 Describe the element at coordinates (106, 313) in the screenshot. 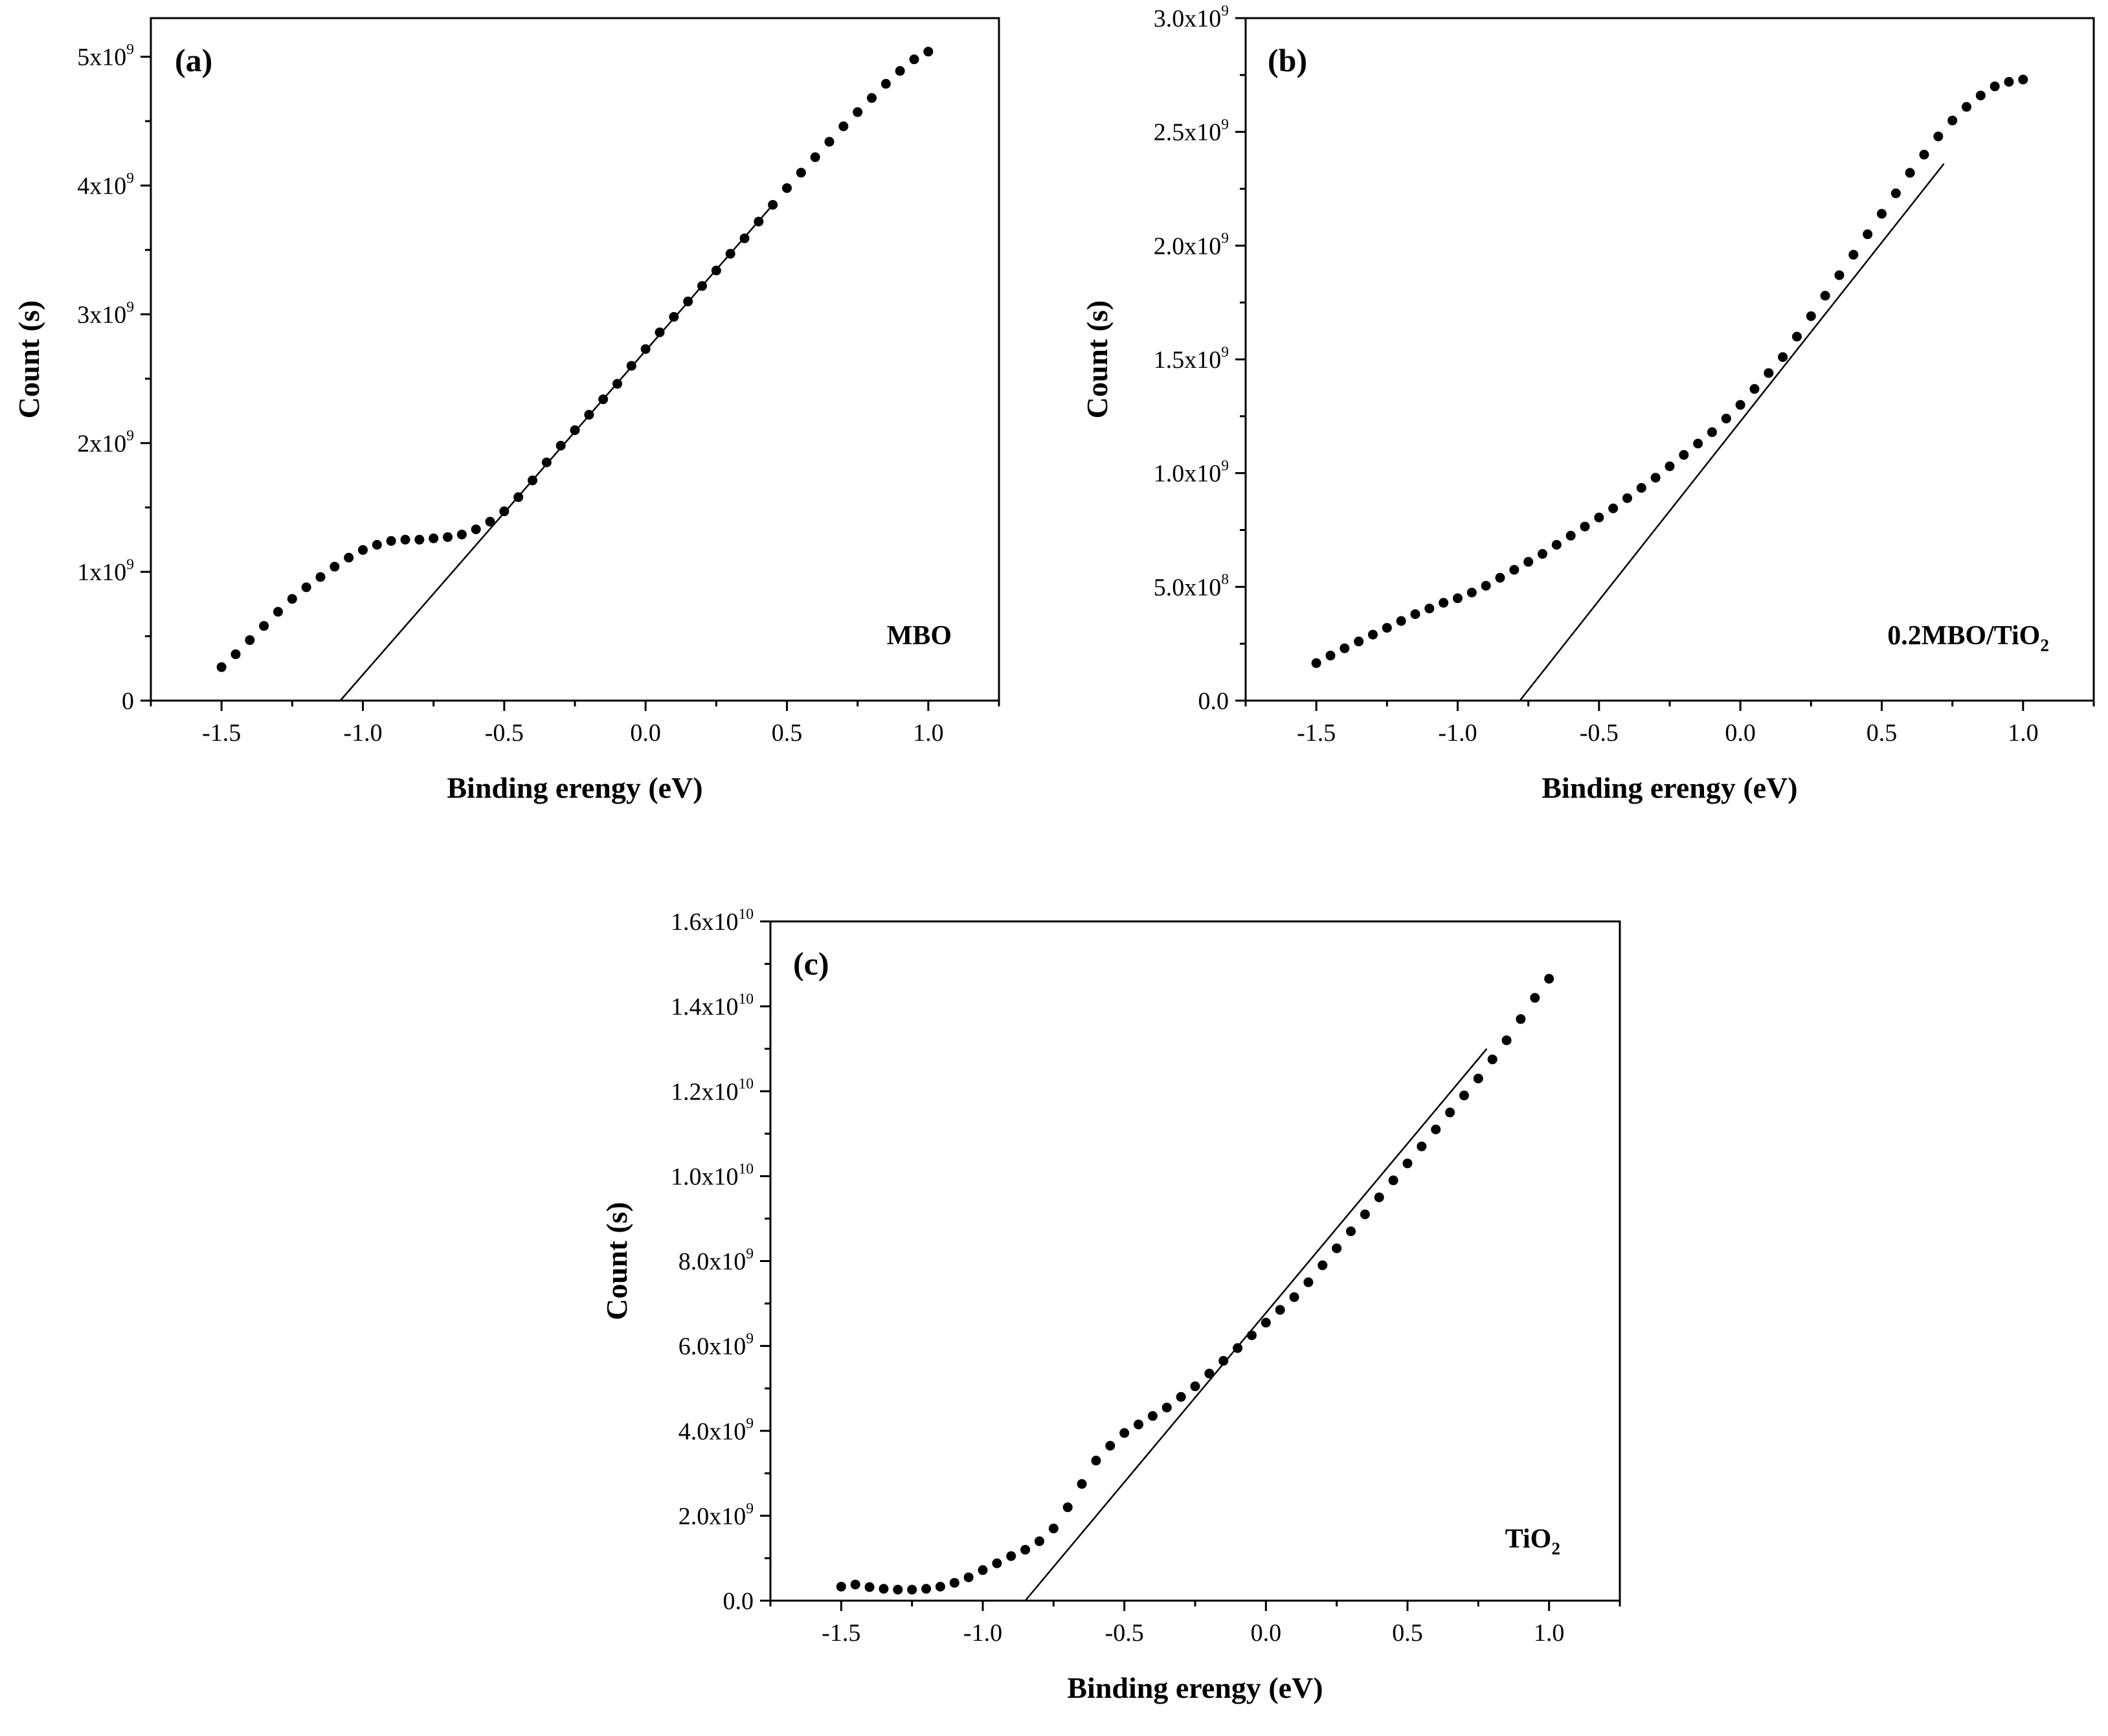

I see `y-tick-label: 3x10⁹` at that location.